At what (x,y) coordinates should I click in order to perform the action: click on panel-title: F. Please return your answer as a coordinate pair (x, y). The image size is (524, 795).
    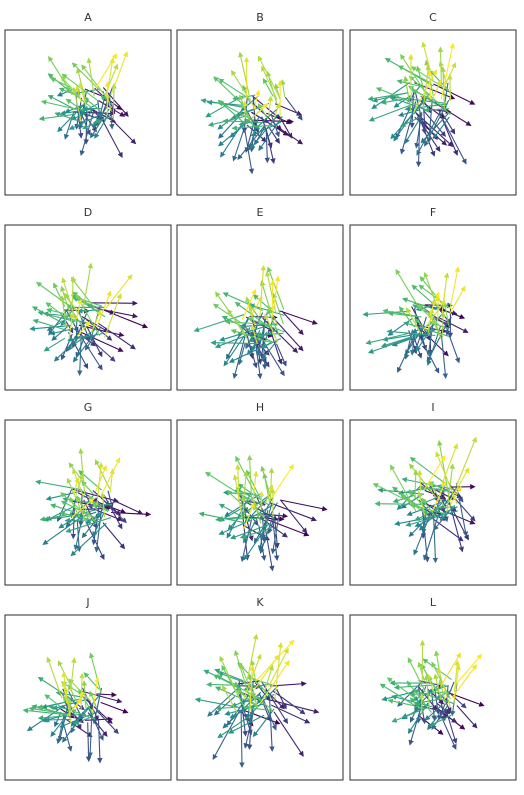
    Looking at the image, I should click on (433, 212).